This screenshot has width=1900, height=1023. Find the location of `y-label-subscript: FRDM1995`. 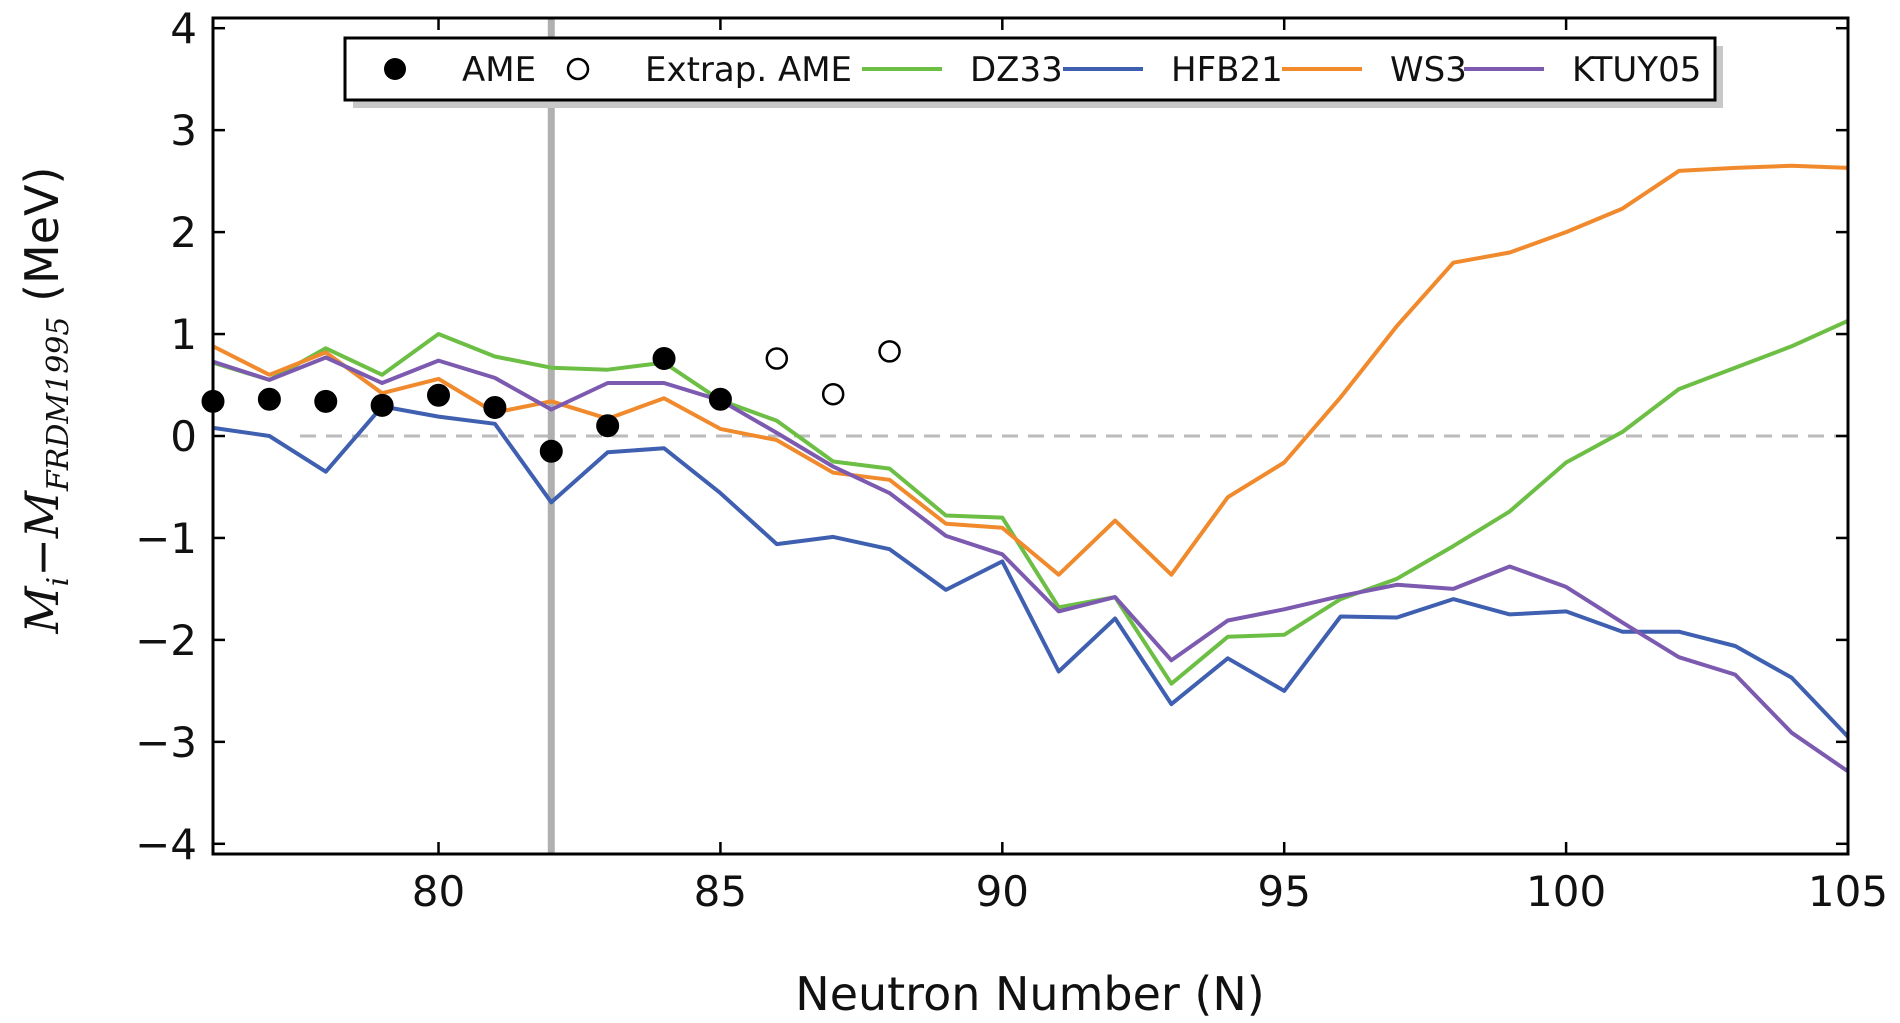

y-label-subscript: FRDM1995 is located at coordinates (58, 405).